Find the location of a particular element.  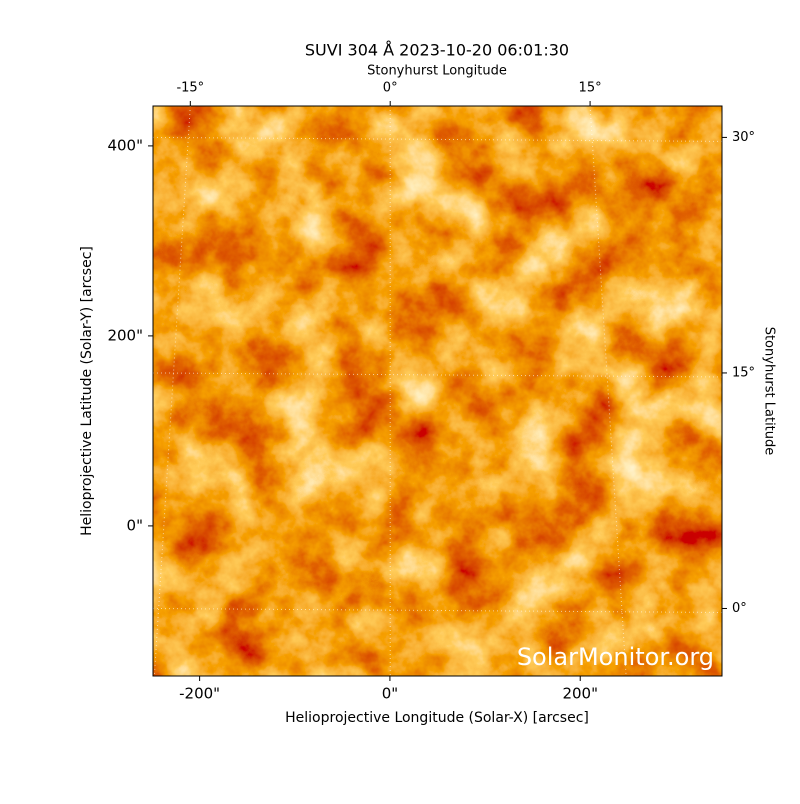

chart-title: SUVI 304 Å 2023-10-20 06:01:30 is located at coordinates (437, 50).